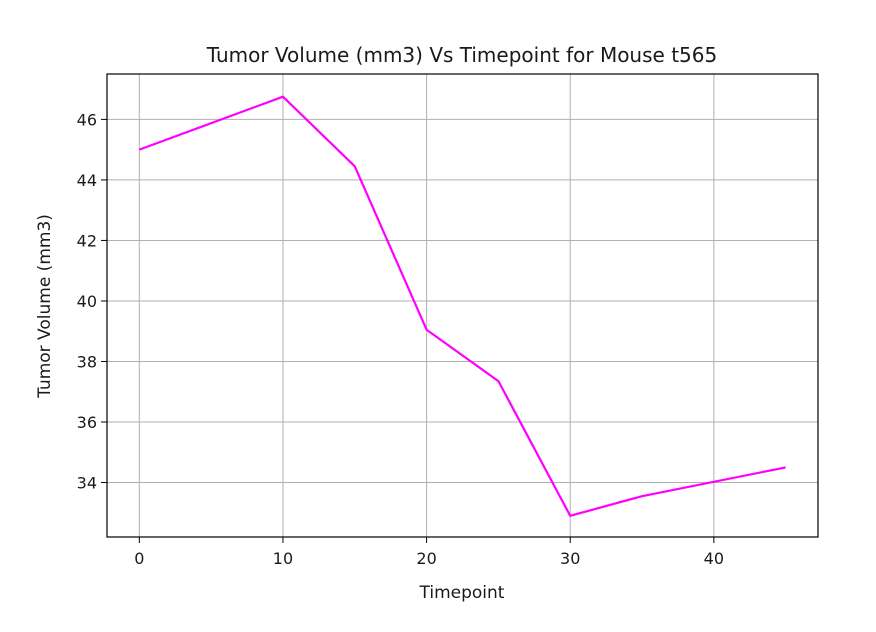  What do you see at coordinates (87, 483) in the screenshot?
I see `y-tick-label: 34` at bounding box center [87, 483].